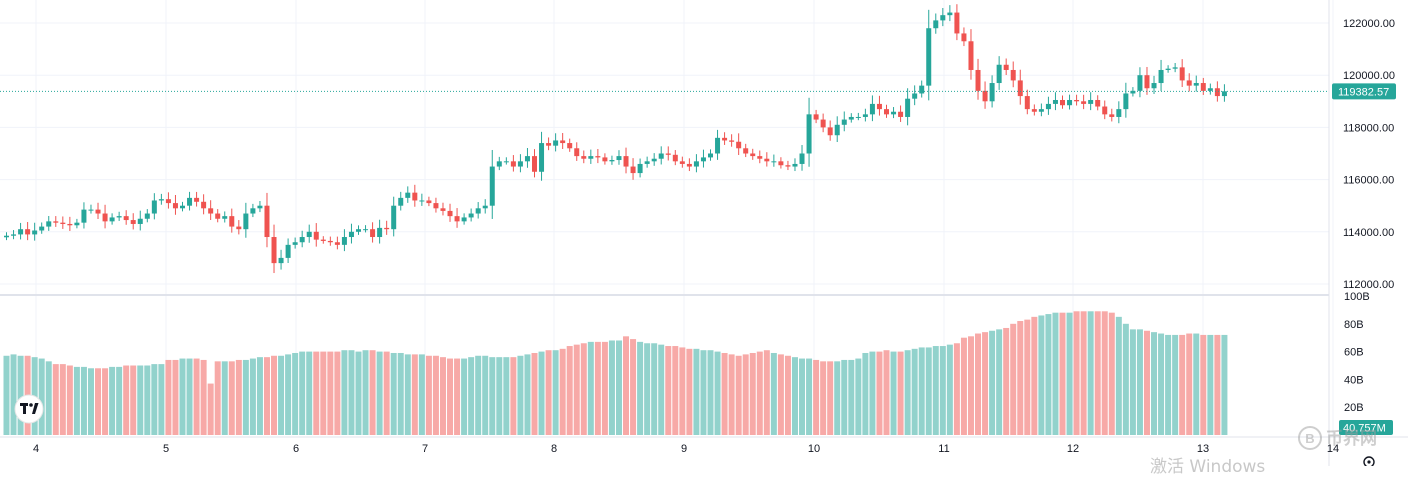 The image size is (1408, 477). What do you see at coordinates (36, 449) in the screenshot?
I see `time-tick-label: 4` at bounding box center [36, 449].